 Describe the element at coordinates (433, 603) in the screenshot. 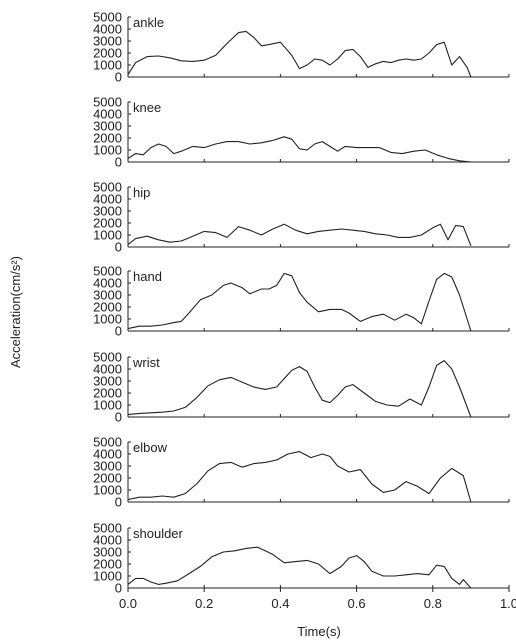

I see `x-tick-label: 0.8` at that location.